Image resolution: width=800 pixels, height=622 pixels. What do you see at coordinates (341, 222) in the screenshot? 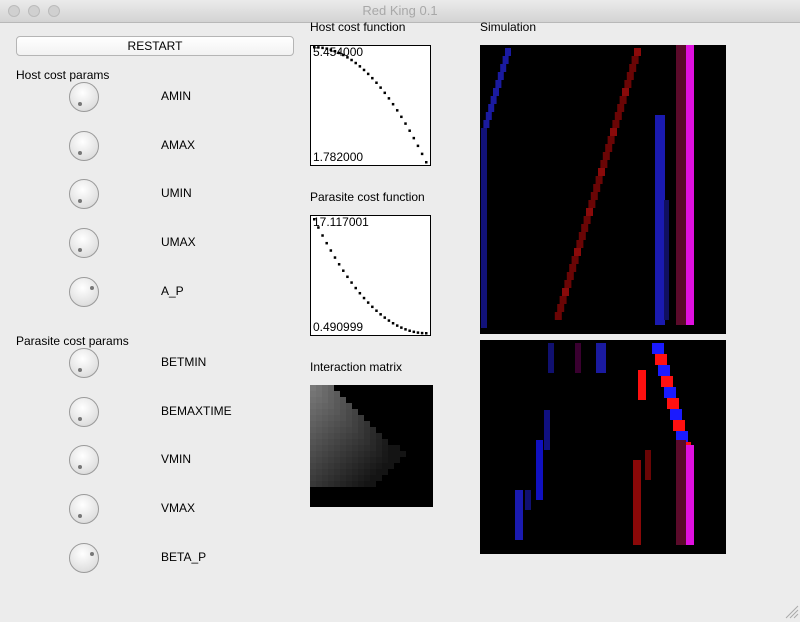
I see `max-label: 17.117001` at bounding box center [341, 222].